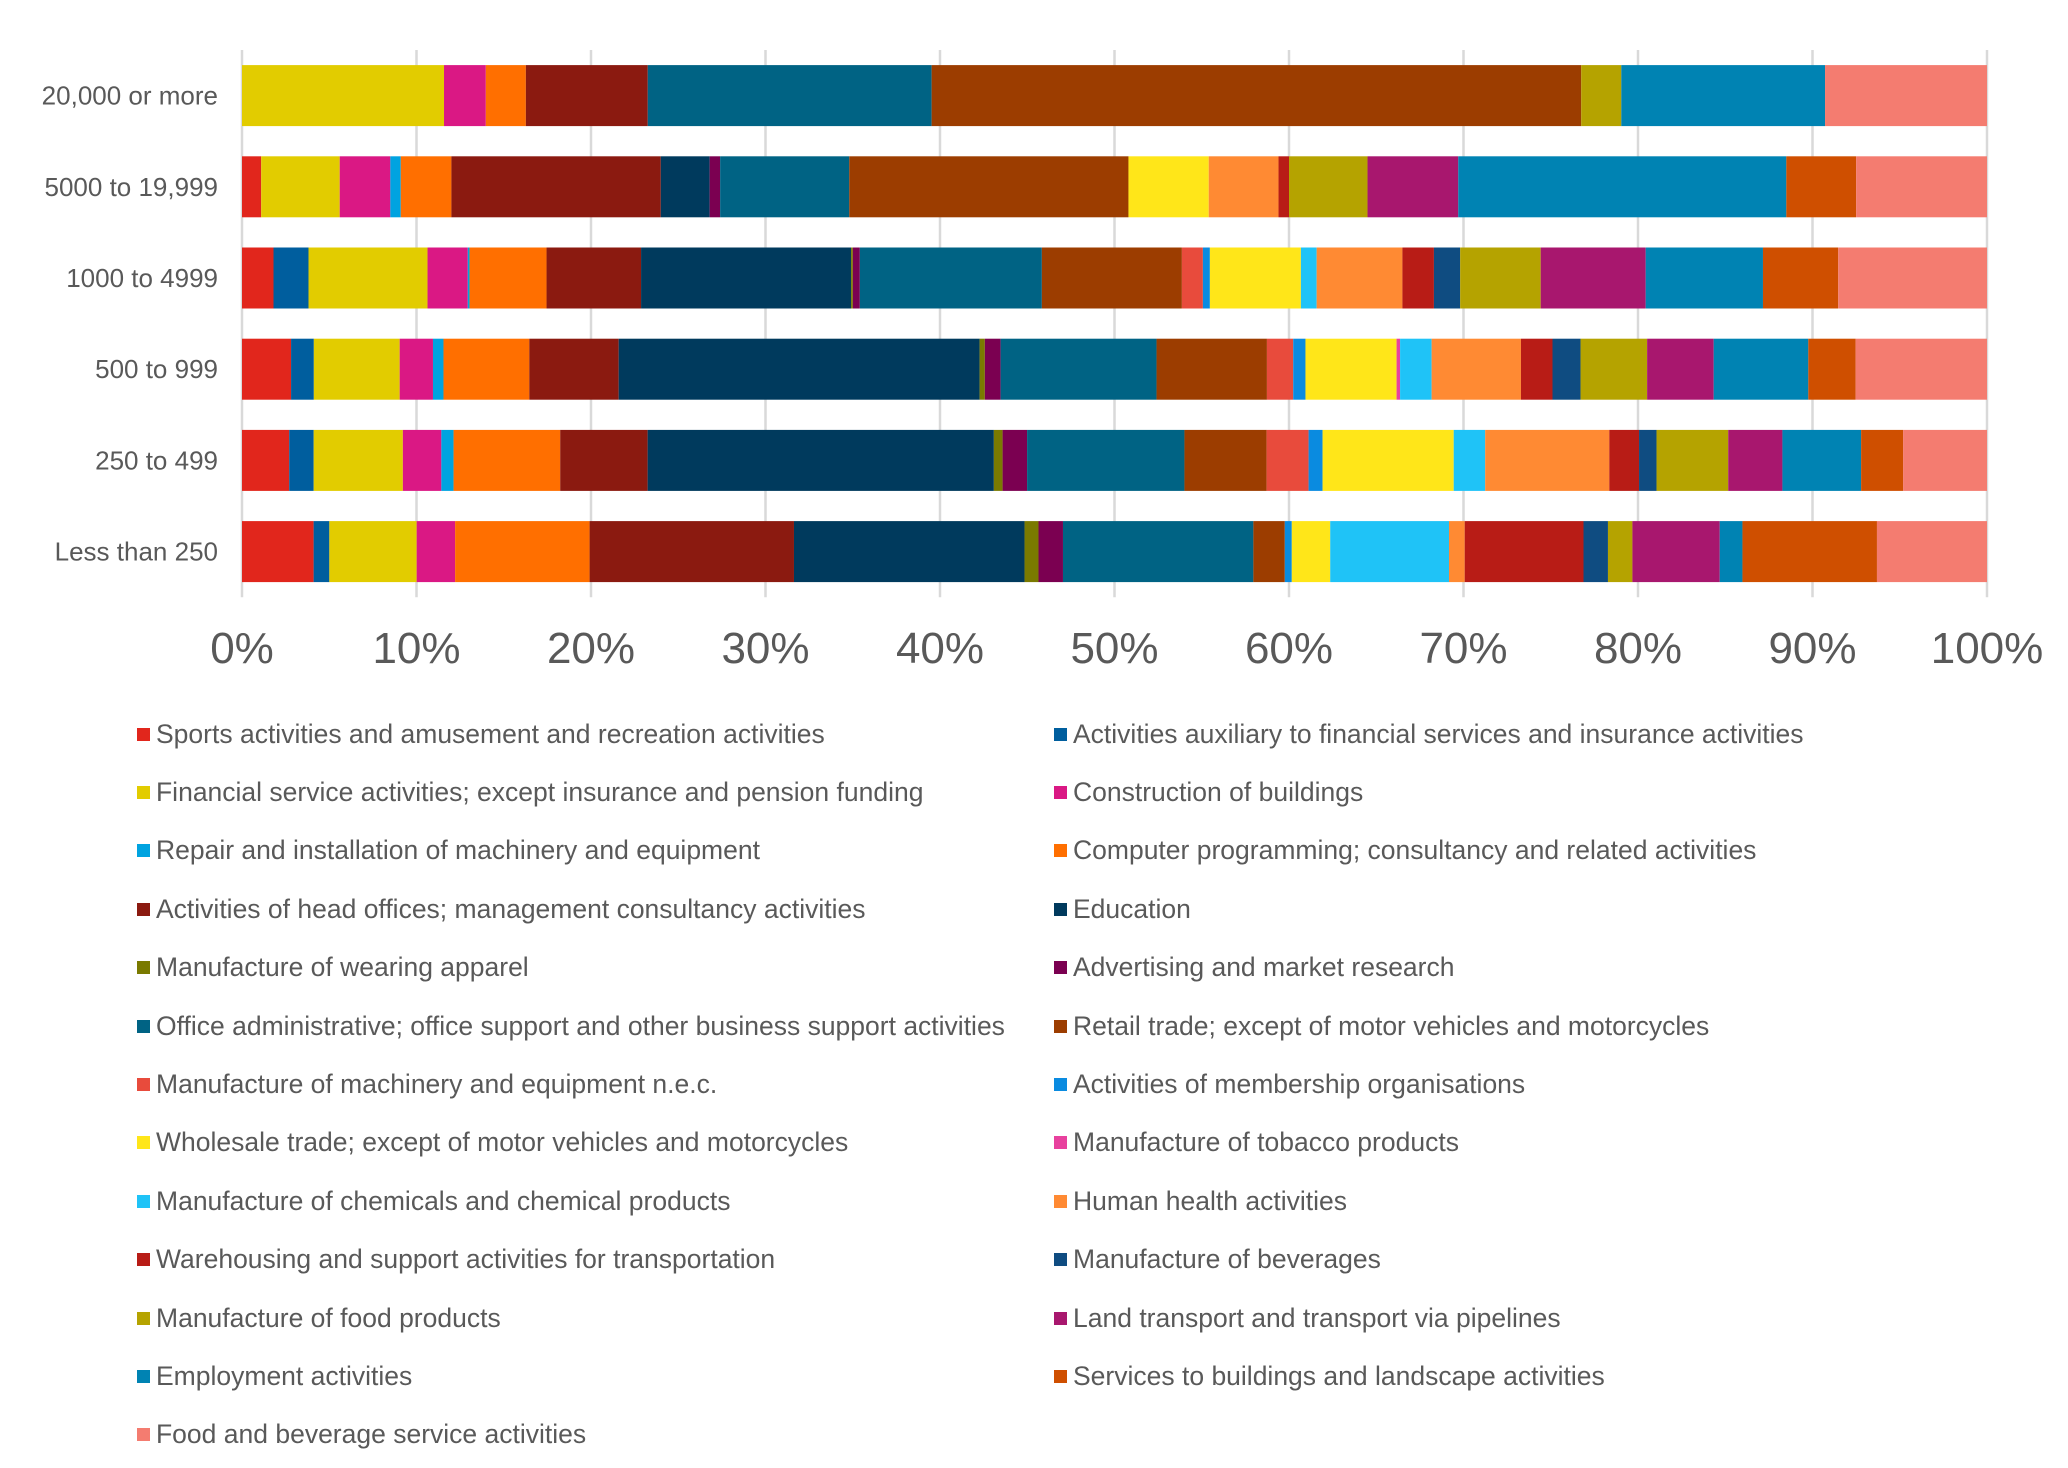 The height and width of the screenshot is (1468, 2068). I want to click on category-label: 5000 to 19,999, so click(132, 187).